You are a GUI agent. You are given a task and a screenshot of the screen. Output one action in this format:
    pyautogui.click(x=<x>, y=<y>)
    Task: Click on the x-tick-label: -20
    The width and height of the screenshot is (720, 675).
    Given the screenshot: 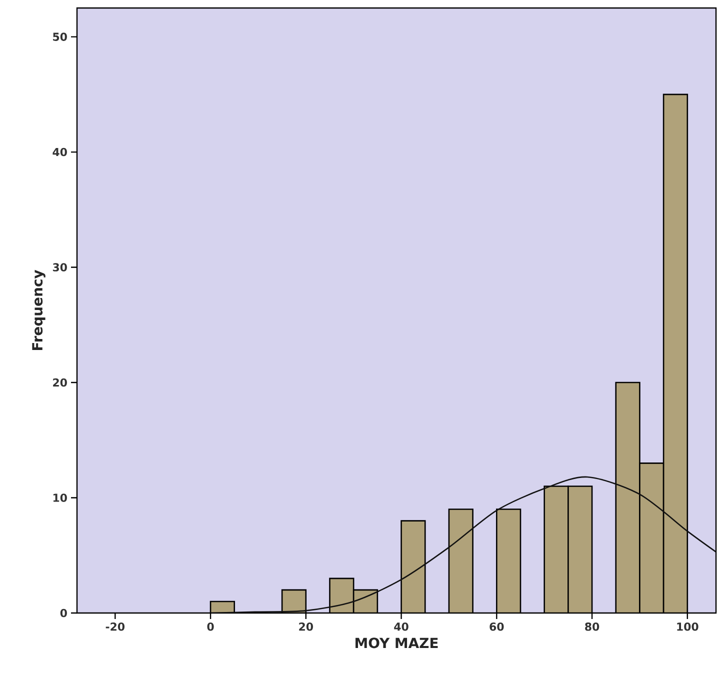 What is the action you would take?
    pyautogui.click(x=115, y=626)
    